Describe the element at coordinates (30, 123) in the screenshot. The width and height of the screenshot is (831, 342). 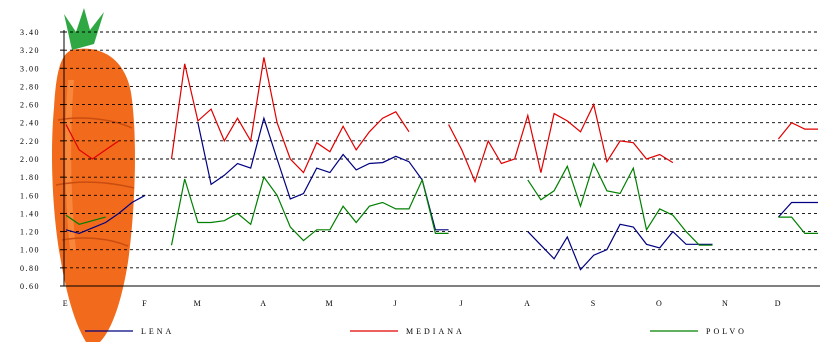
I see `y-tick-label: 2.40` at that location.